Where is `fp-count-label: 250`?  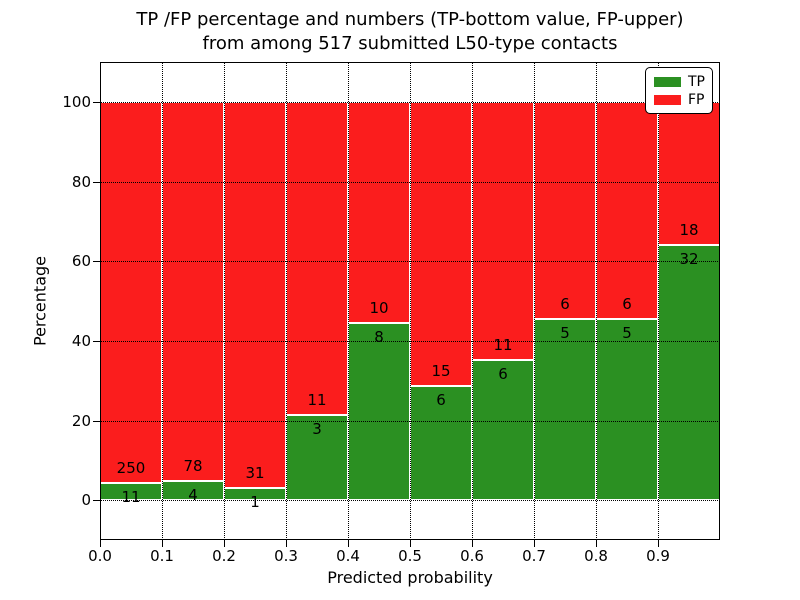
fp-count-label: 250 is located at coordinates (131, 468).